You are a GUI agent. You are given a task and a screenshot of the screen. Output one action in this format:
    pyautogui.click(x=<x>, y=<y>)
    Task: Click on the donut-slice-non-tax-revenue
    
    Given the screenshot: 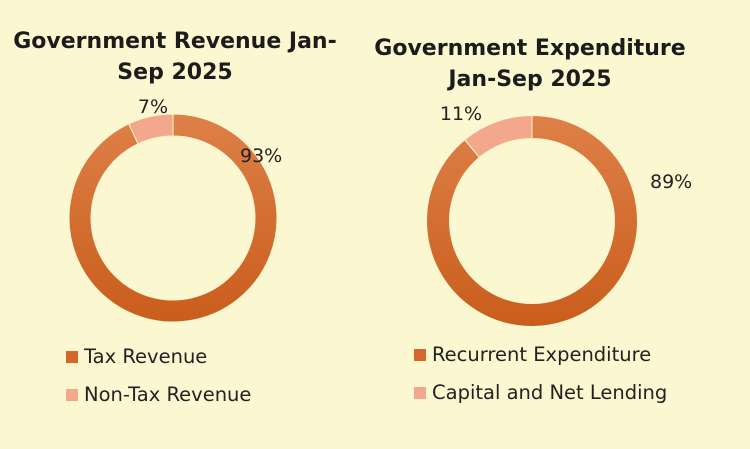 What is the action you would take?
    pyautogui.click(x=151, y=129)
    